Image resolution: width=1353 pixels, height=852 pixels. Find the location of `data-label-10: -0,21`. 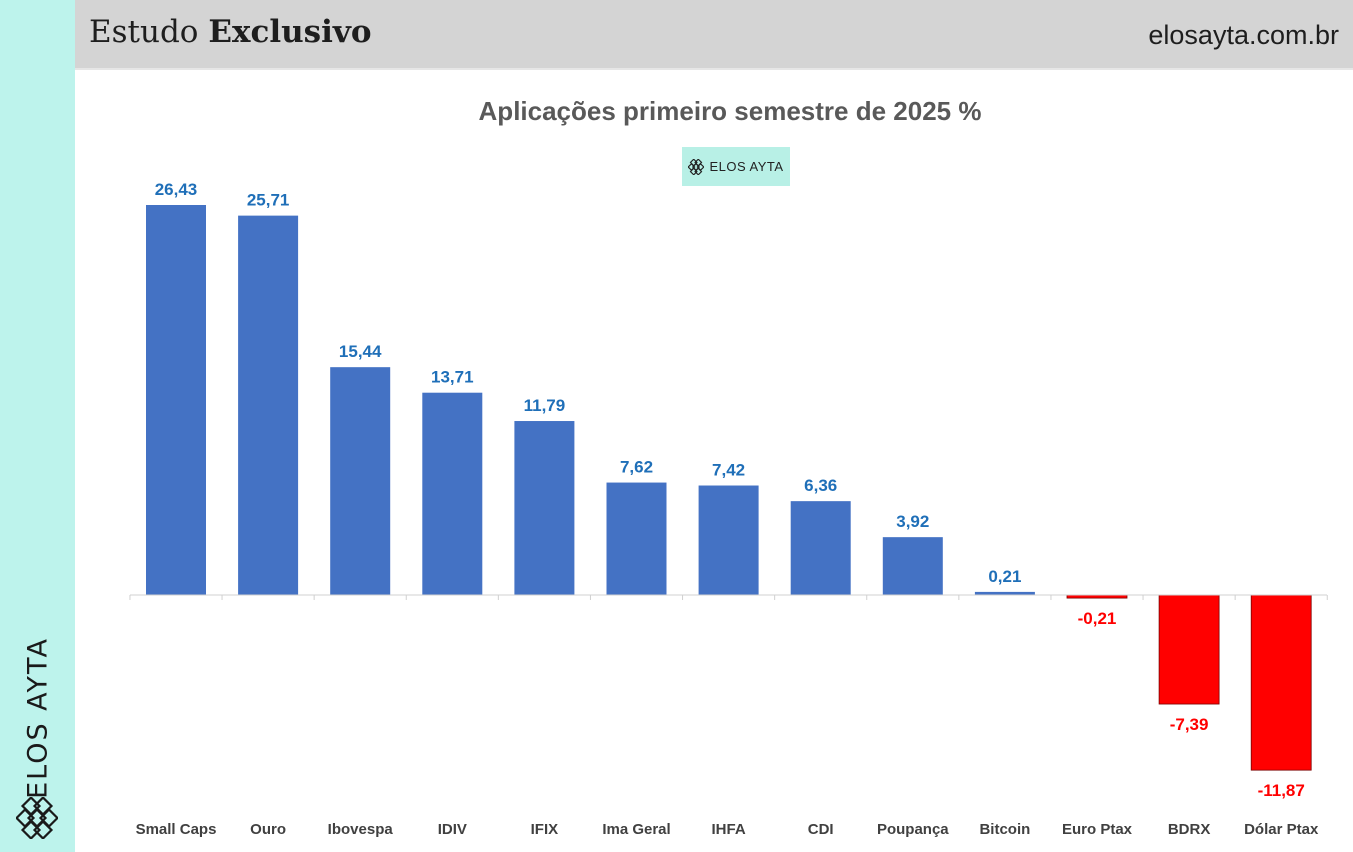

data-label-10: -0,21 is located at coordinates (1097, 618).